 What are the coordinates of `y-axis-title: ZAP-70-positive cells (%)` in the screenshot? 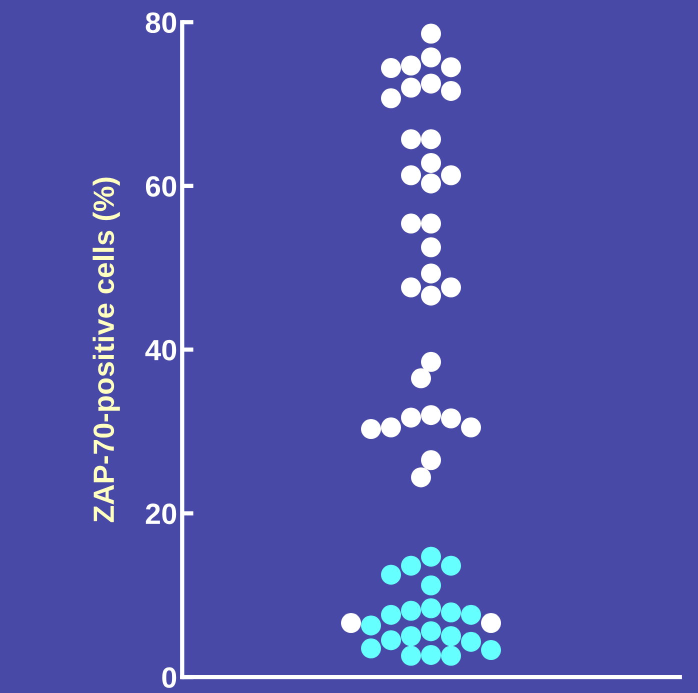 It's located at (106, 350).